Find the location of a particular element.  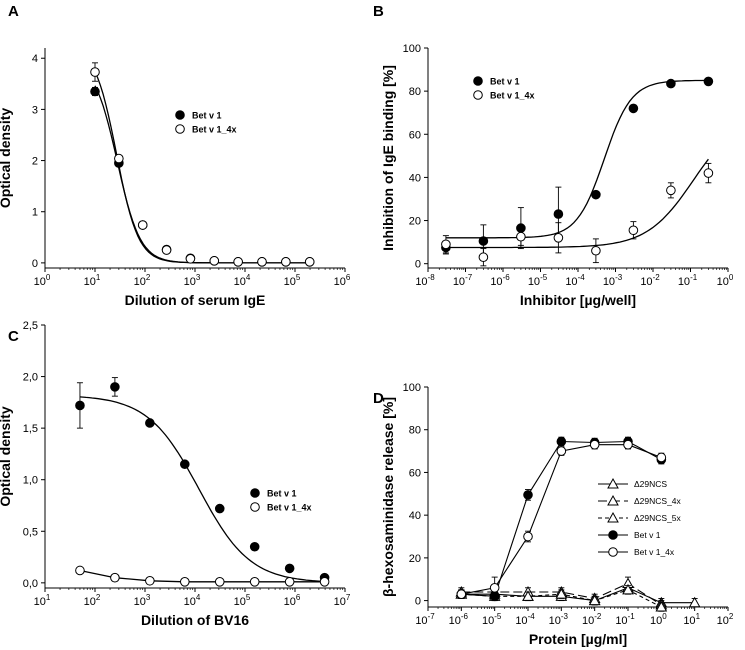

x-tick-label: 10⁵ is located at coordinates (292, 280).